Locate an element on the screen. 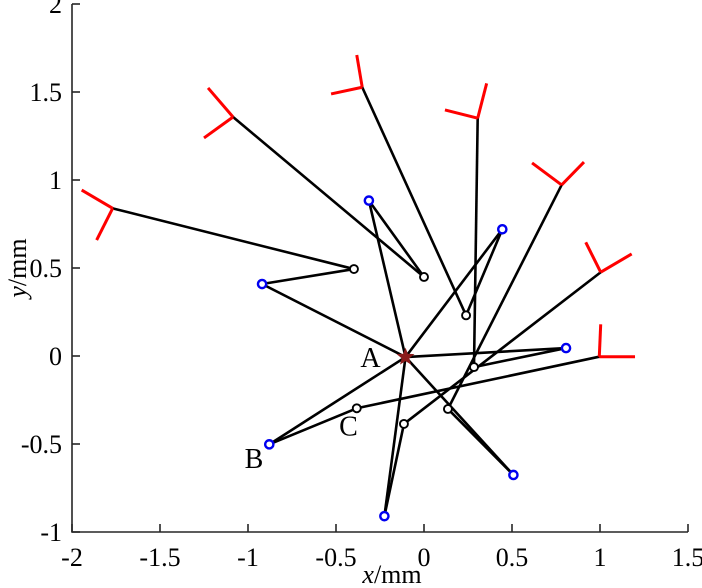  pose-3-gripper is located at coordinates (616, 341).